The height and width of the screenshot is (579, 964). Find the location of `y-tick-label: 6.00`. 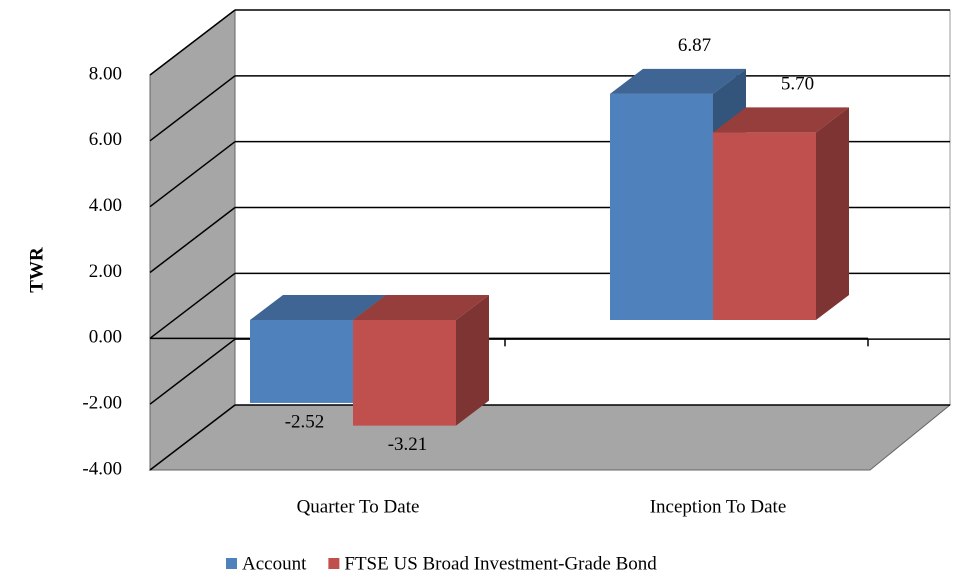

y-tick-label: 6.00 is located at coordinates (105, 139).